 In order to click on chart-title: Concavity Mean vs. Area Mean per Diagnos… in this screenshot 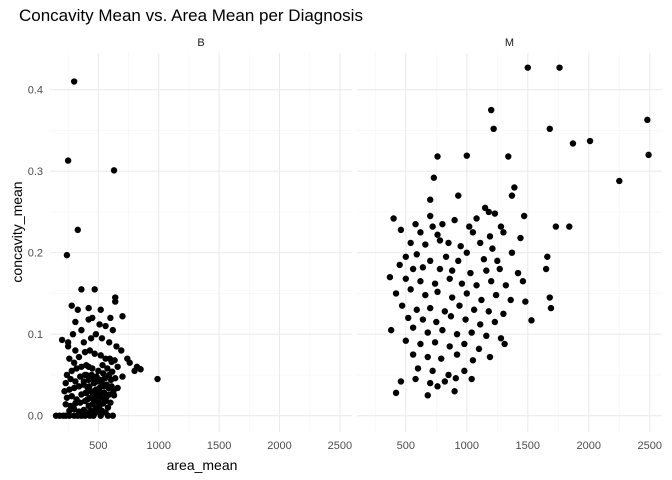, I will do `click(191, 15)`.